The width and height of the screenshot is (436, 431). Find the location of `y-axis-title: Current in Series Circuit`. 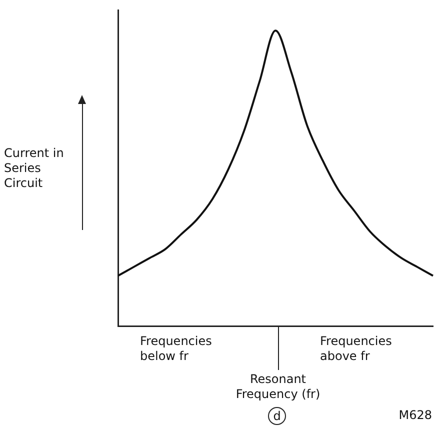

y-axis-title: Current in Series Circuit is located at coordinates (34, 168).